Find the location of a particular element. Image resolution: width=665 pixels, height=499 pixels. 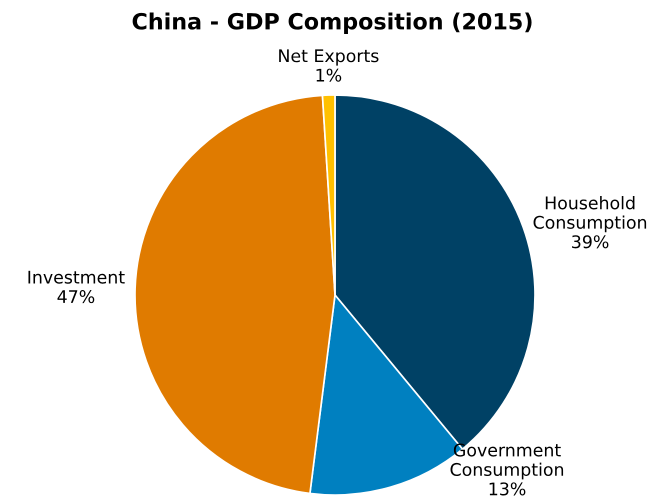

chart-title: China - GDP Composition (2015) is located at coordinates (332, 23).